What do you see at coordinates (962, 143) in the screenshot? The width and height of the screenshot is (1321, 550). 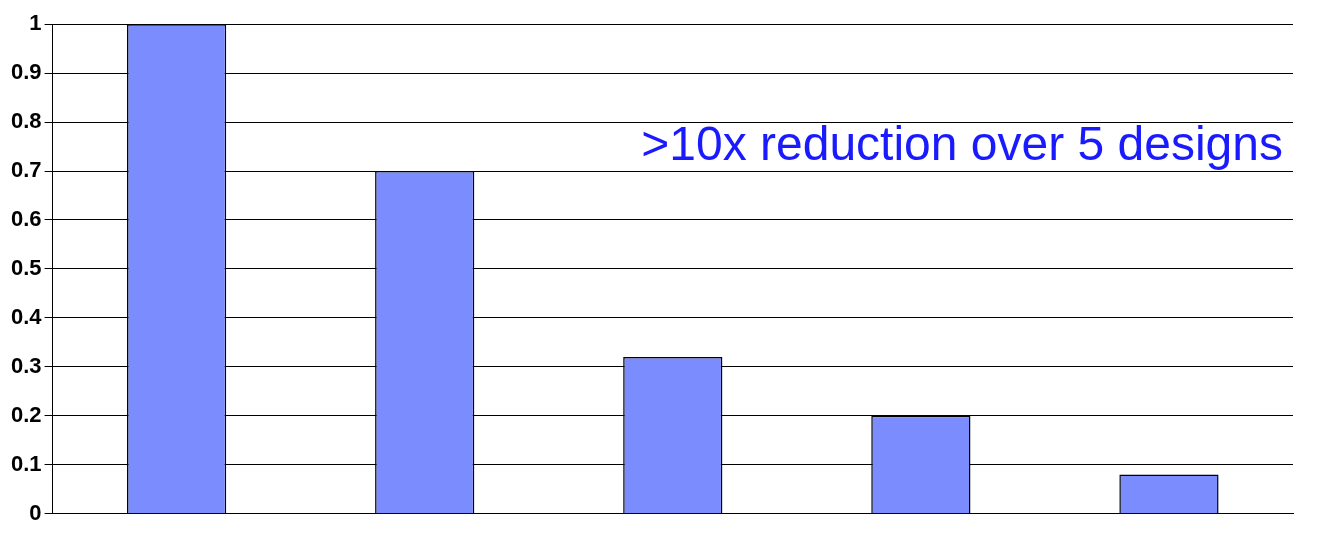 I see `annotation: >10x reduction over 5 designs` at bounding box center [962, 143].